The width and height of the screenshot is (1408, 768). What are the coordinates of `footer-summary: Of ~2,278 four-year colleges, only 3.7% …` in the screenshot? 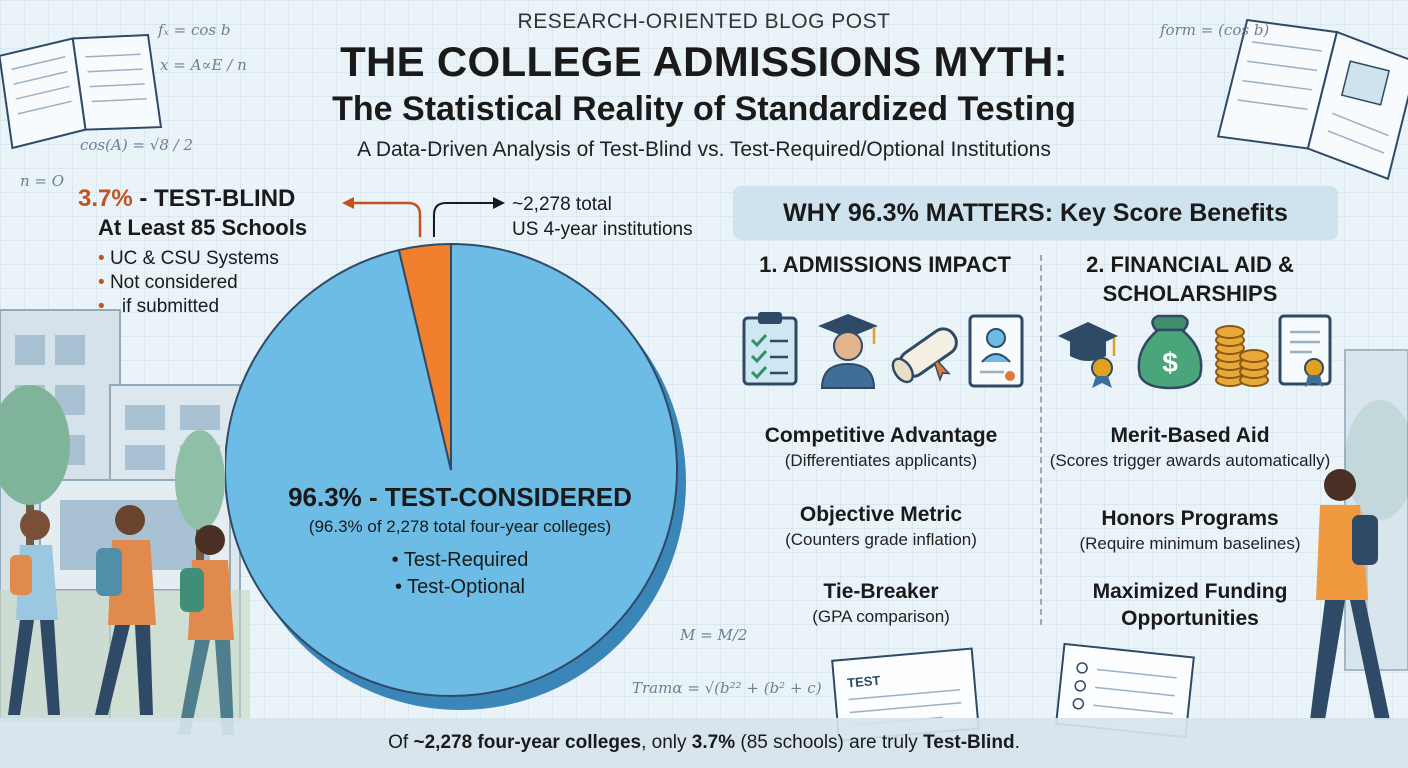 It's located at (704, 743).